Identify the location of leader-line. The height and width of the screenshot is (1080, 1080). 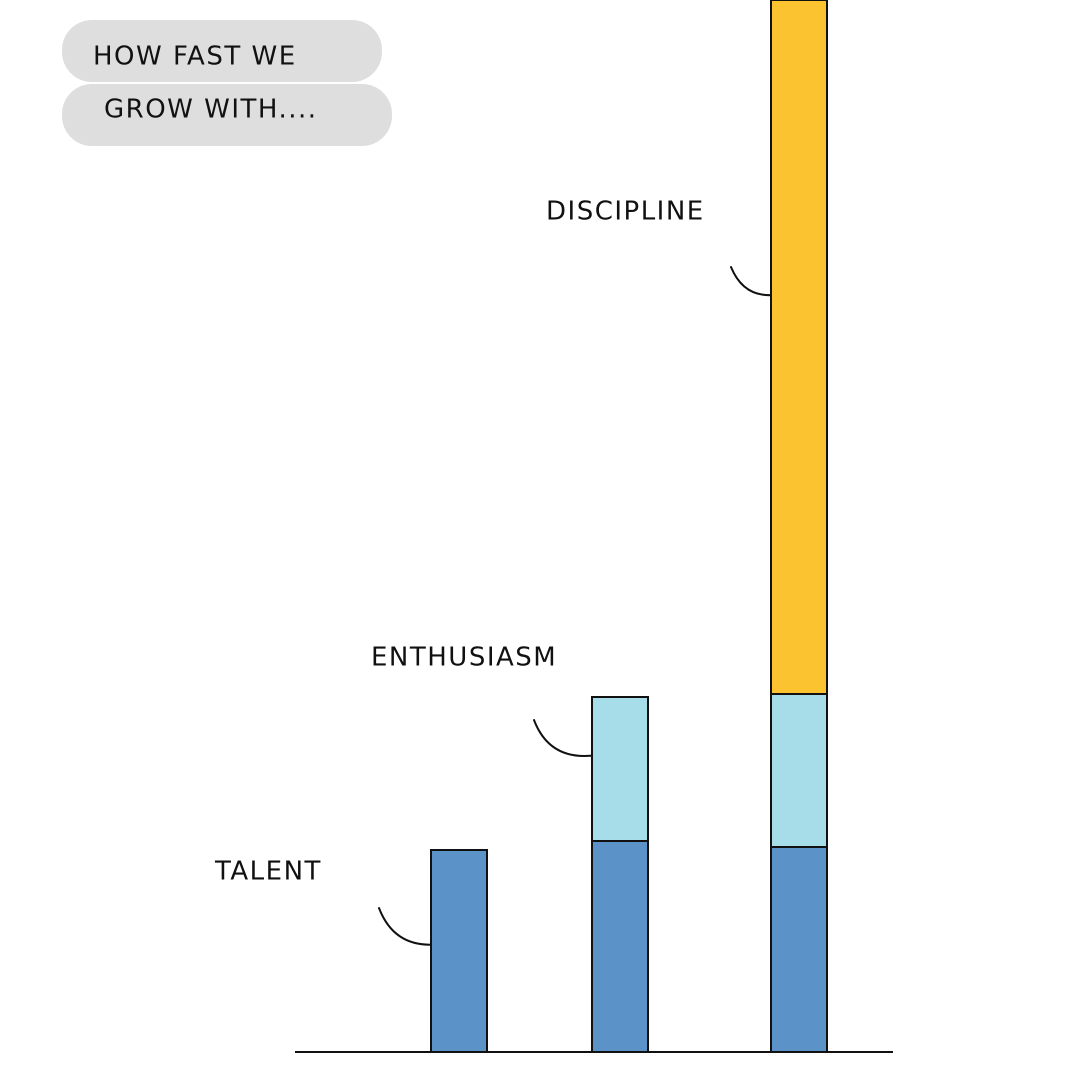
(565, 738).